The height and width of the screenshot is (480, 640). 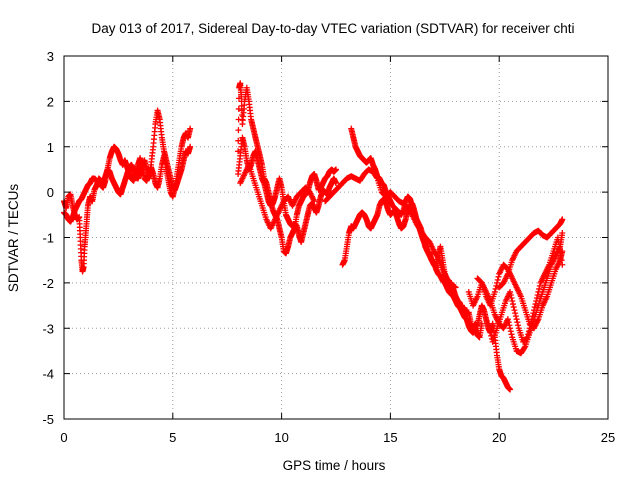 I want to click on y-tick-label: -4, so click(x=48, y=374).